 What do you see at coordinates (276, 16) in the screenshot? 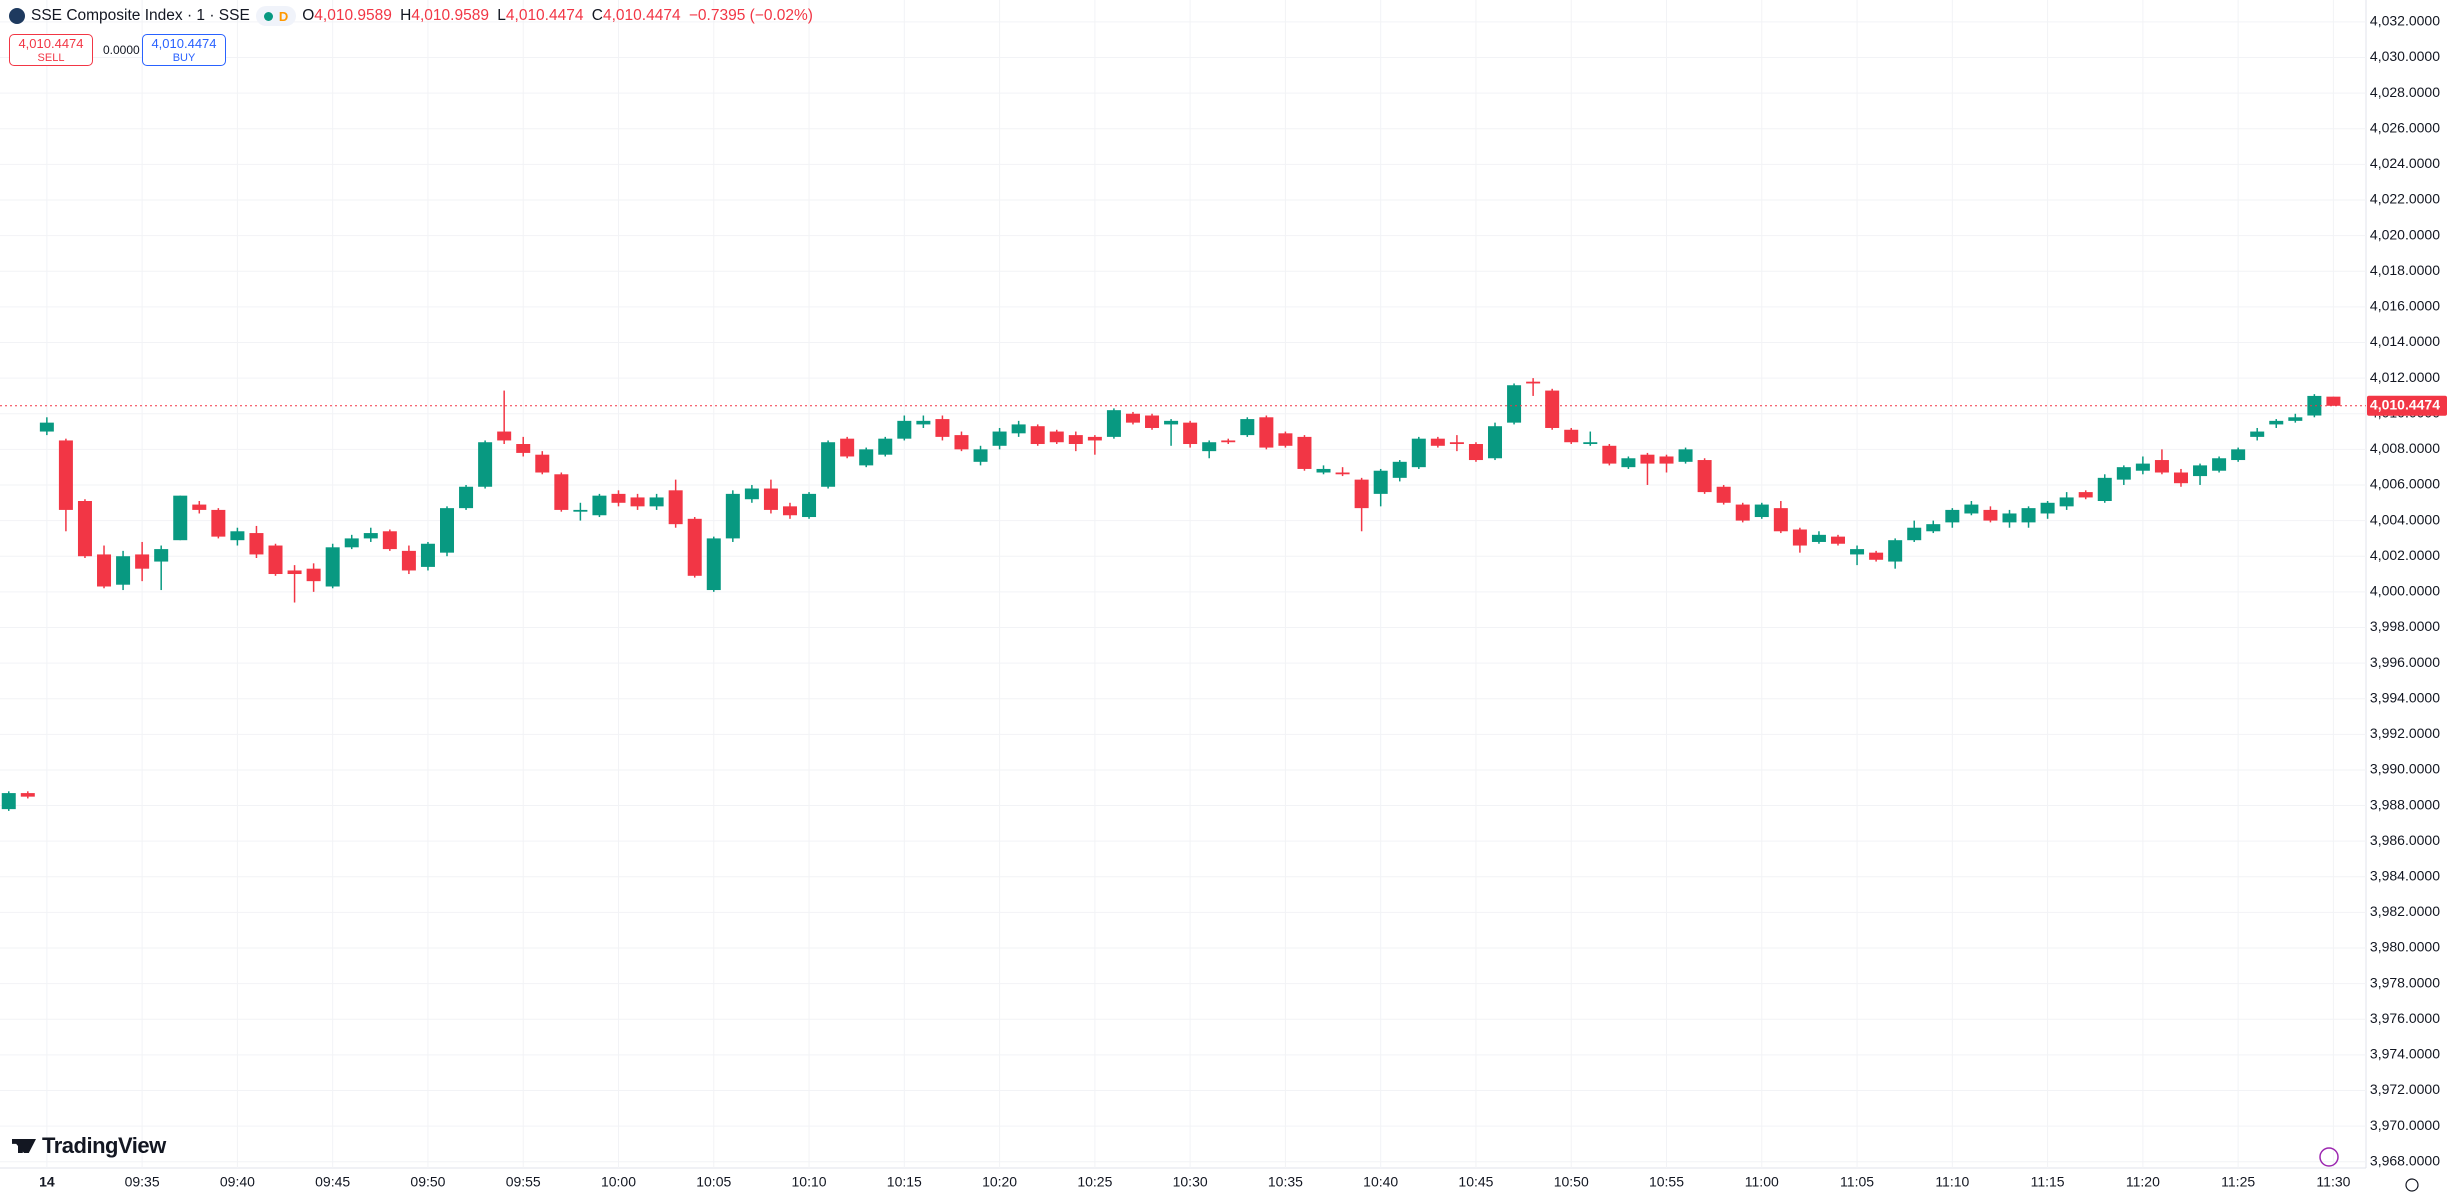
I see `status-badge: D` at bounding box center [276, 16].